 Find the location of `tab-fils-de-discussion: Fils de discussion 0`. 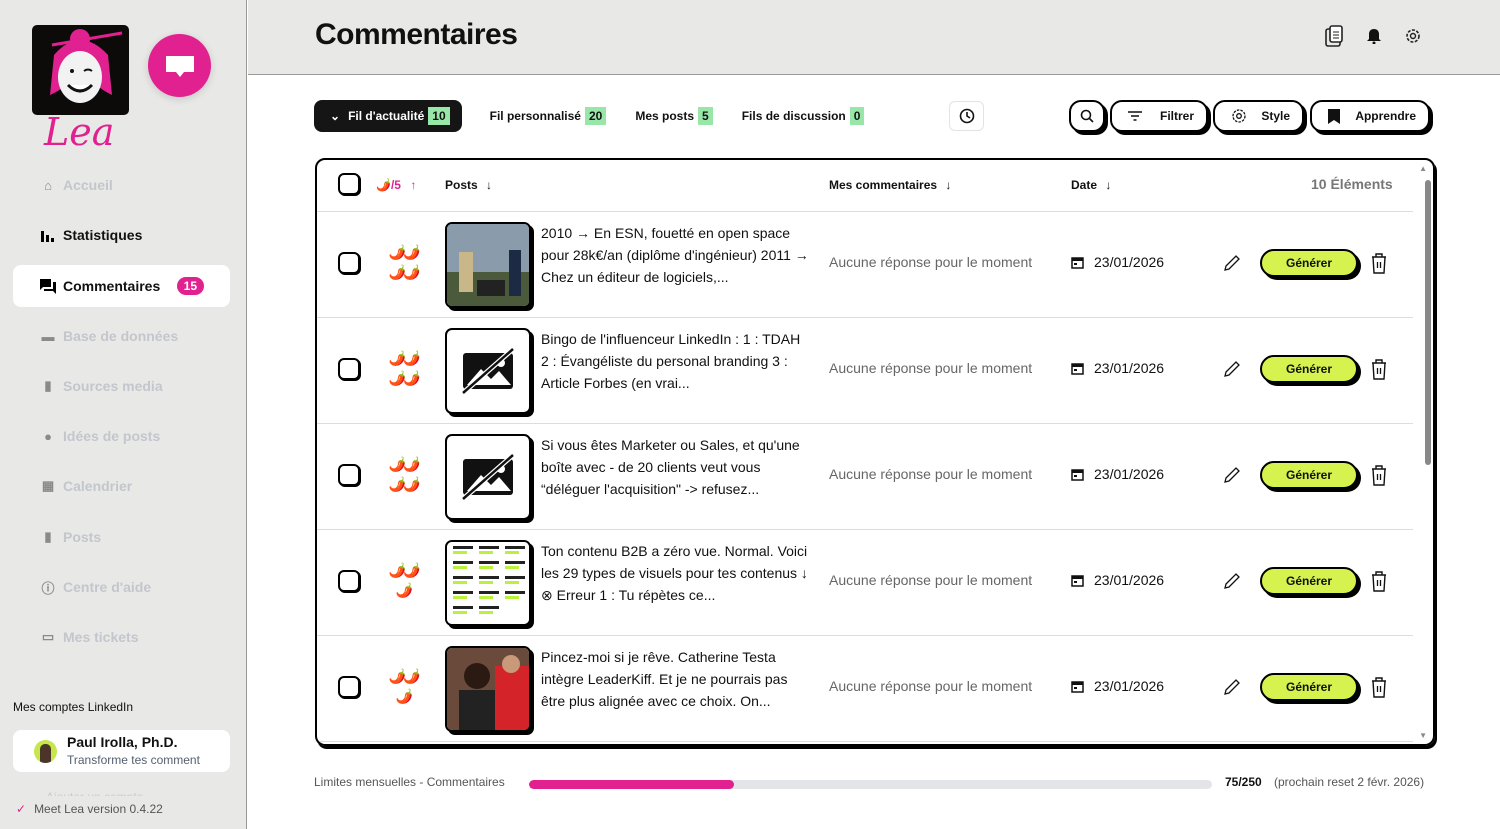

tab-fils-de-discussion: Fils de discussion 0 is located at coordinates (811, 116).